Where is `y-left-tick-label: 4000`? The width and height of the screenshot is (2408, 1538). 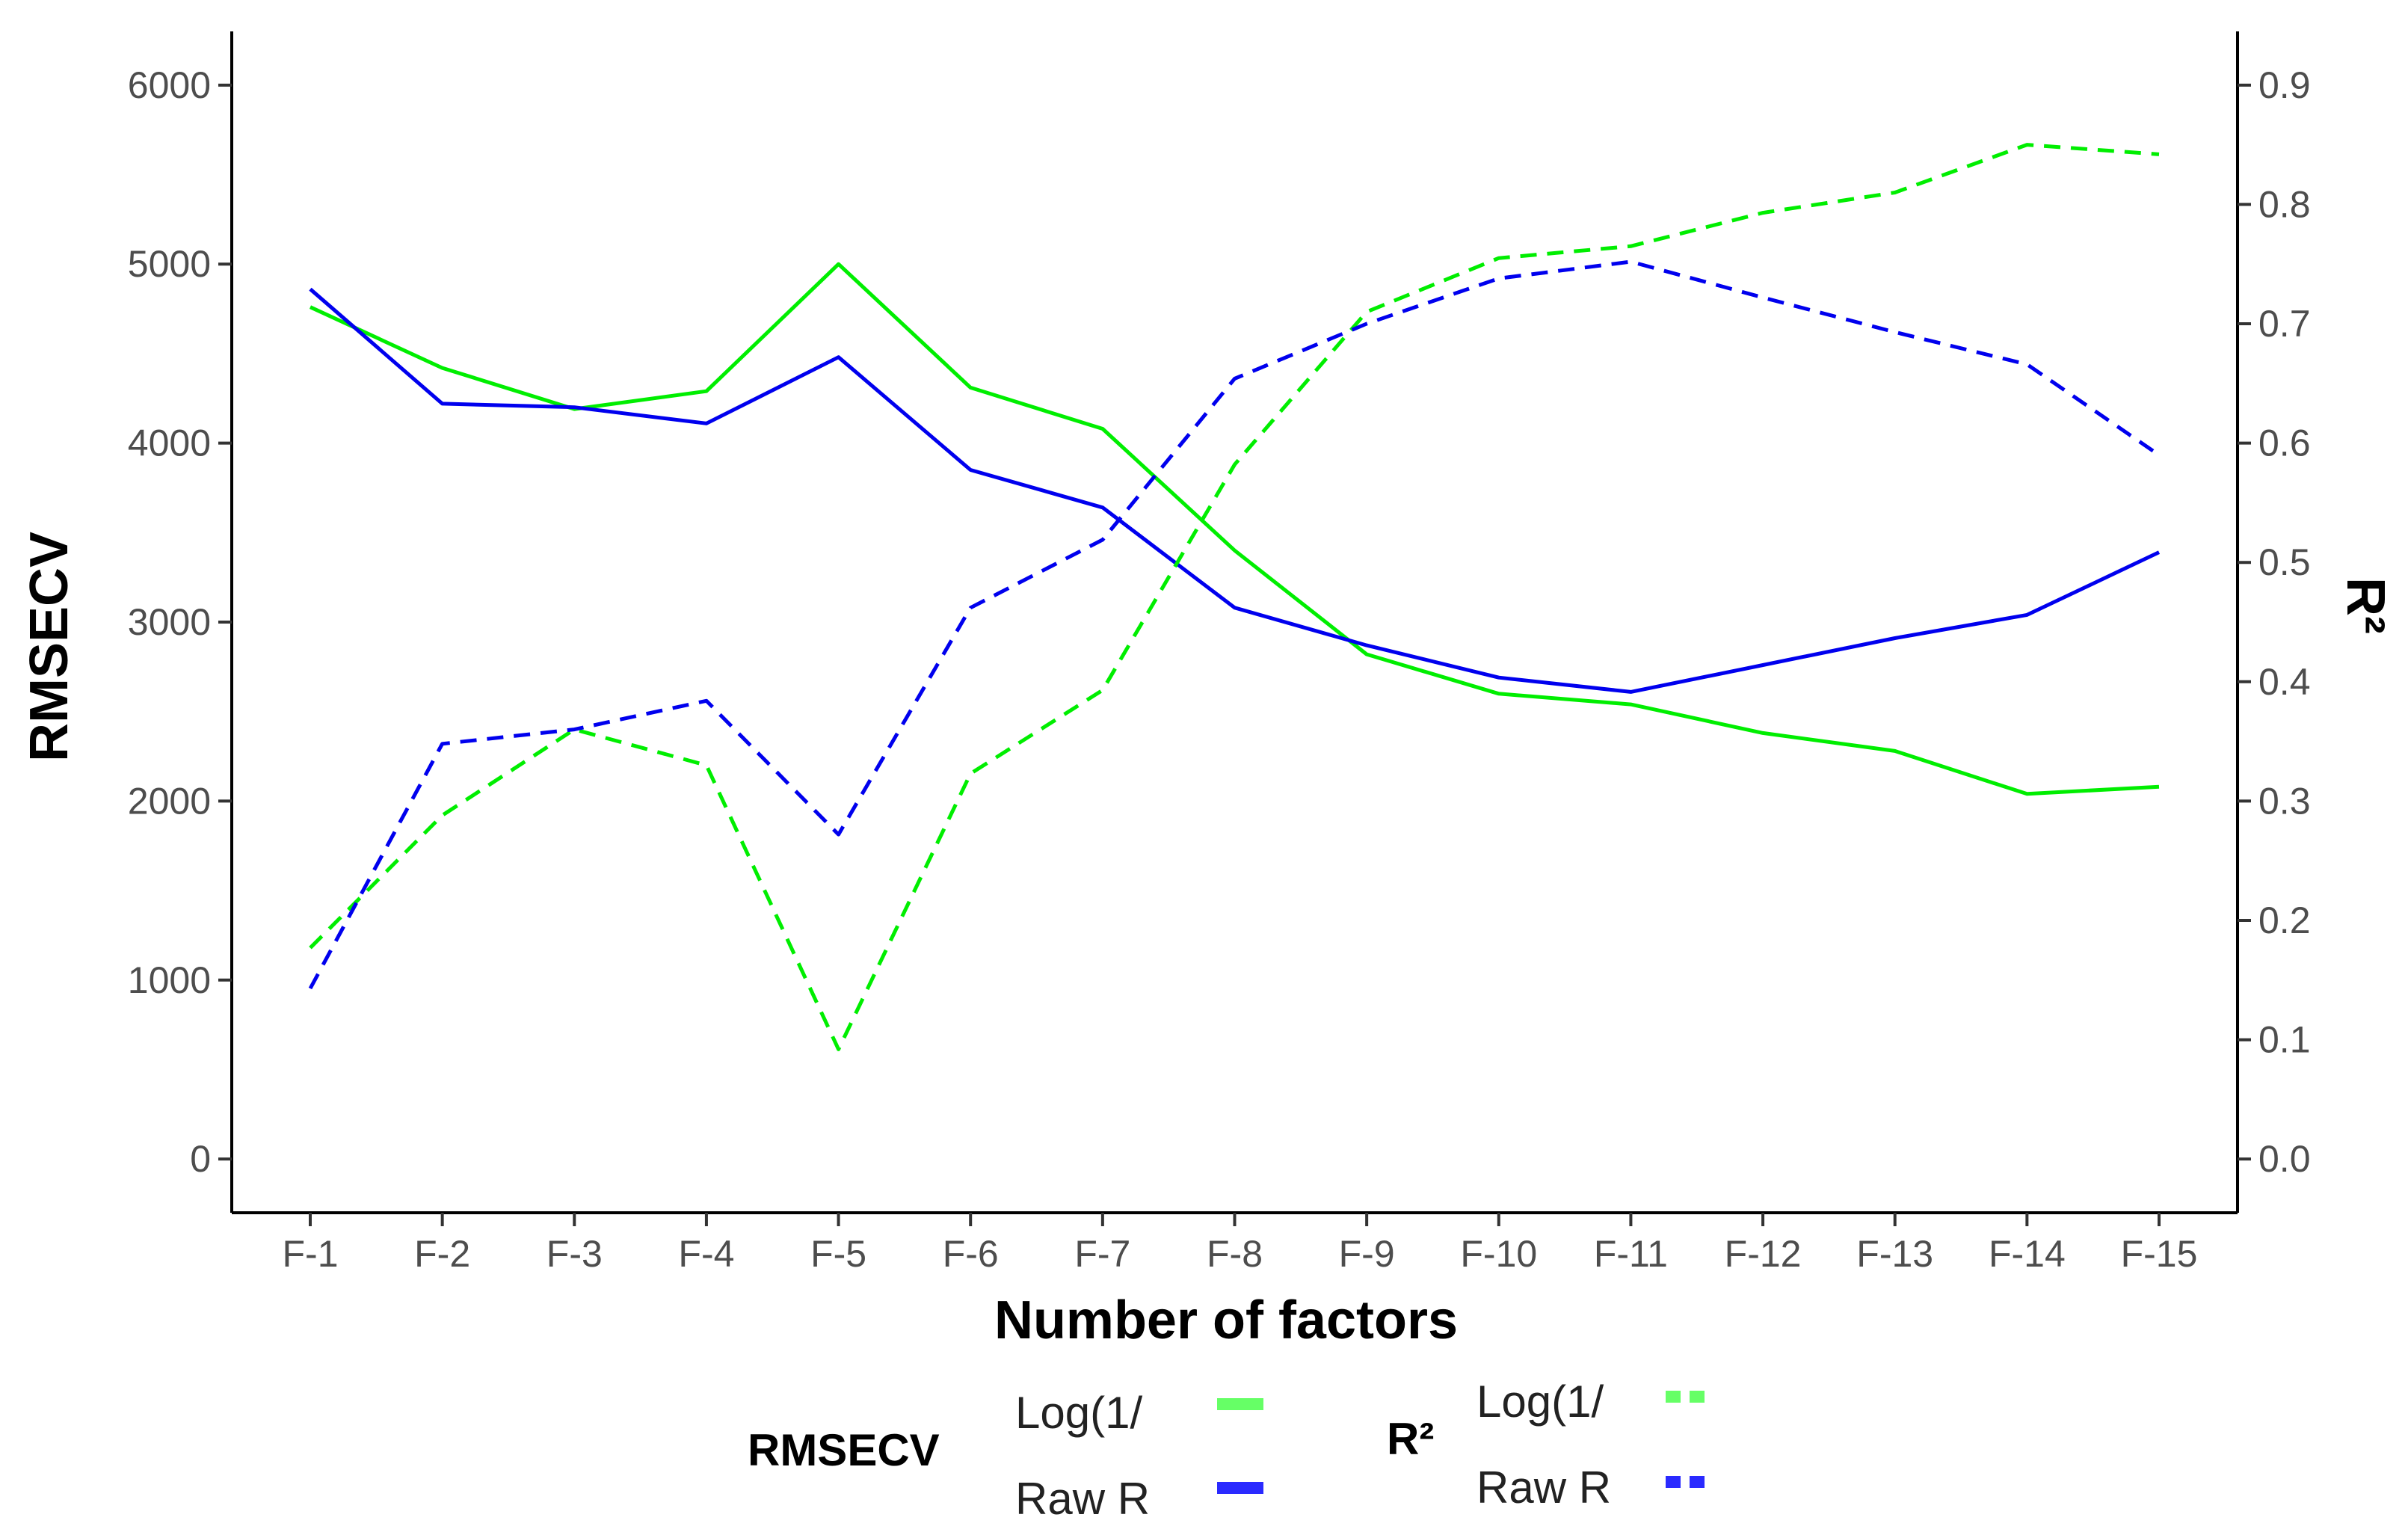 y-left-tick-label: 4000 is located at coordinates (170, 443).